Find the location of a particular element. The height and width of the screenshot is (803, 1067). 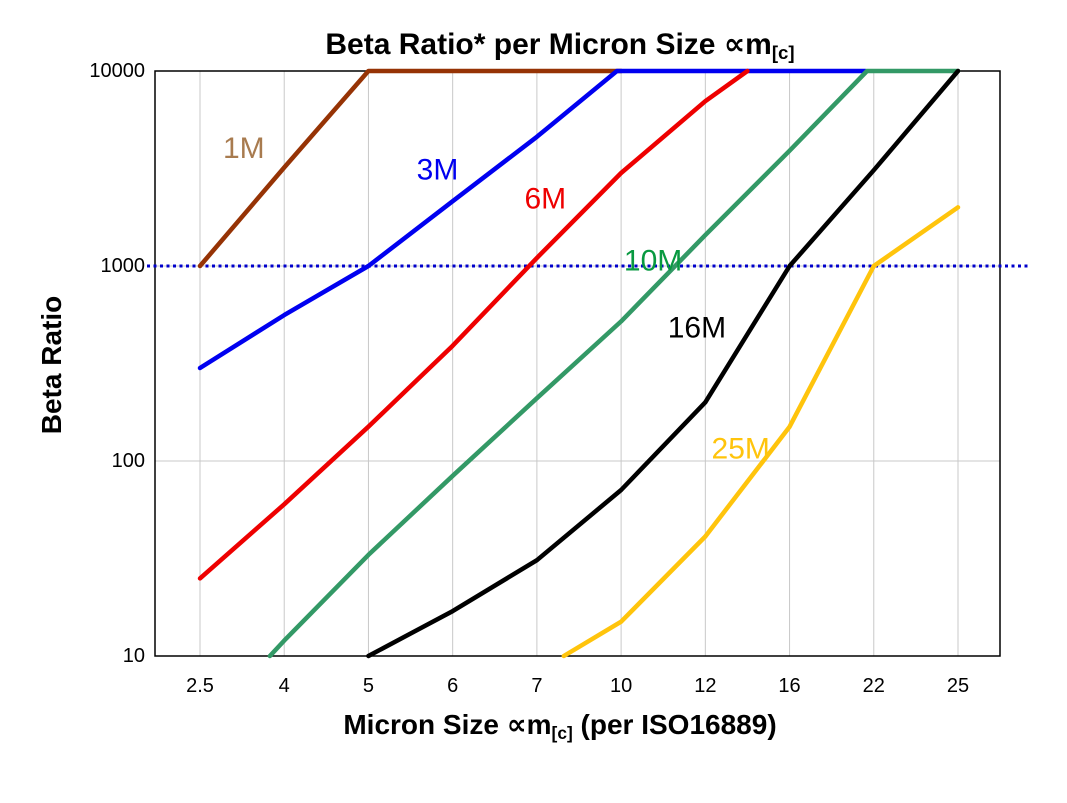

x-tick-label: 12 is located at coordinates (705, 686).